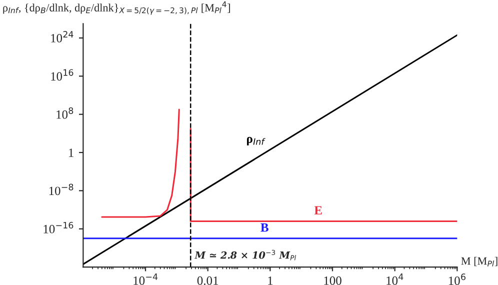 Image resolution: width=498 pixels, height=285 pixels. I want to click on series-label: E, so click(318, 210).